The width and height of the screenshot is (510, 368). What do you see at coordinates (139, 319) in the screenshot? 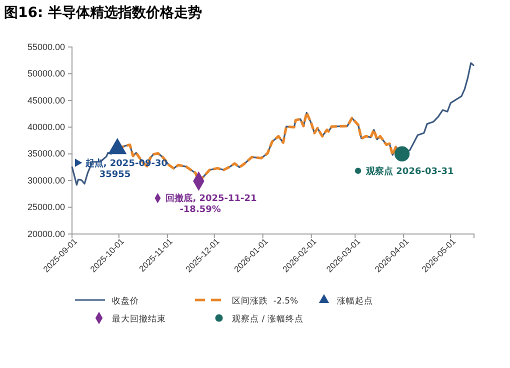
I see `legend-label: 最大回撤结束` at bounding box center [139, 319].